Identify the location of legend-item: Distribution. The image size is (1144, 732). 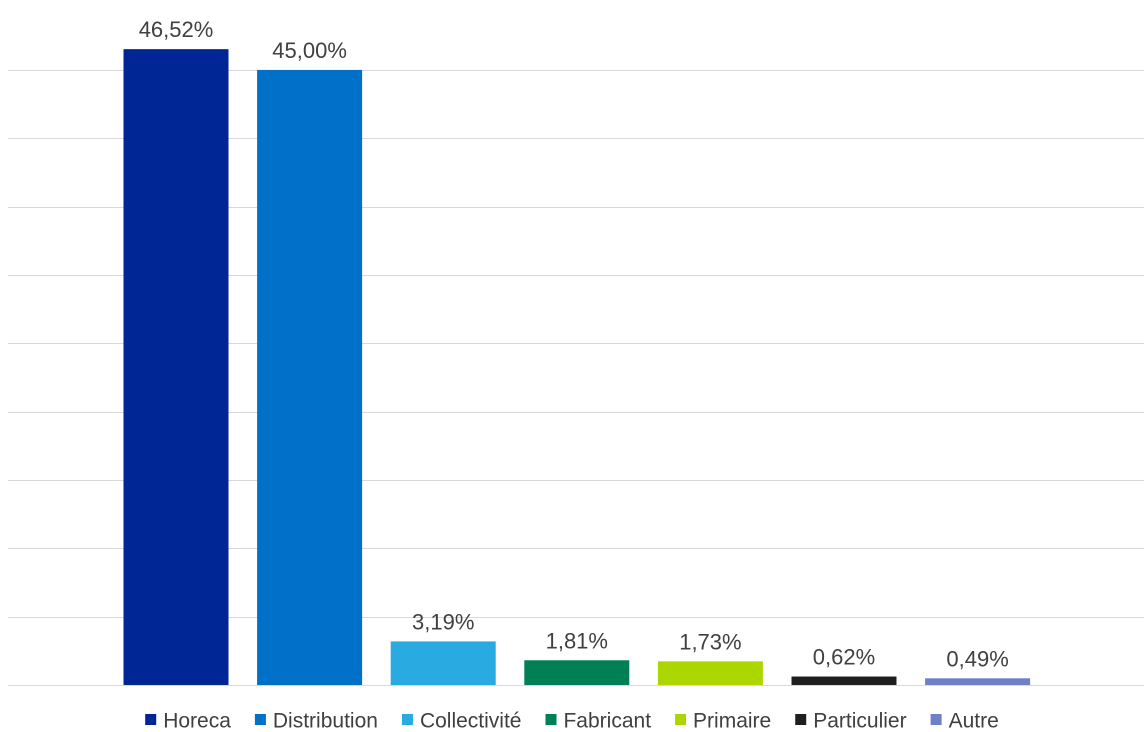
(316, 721).